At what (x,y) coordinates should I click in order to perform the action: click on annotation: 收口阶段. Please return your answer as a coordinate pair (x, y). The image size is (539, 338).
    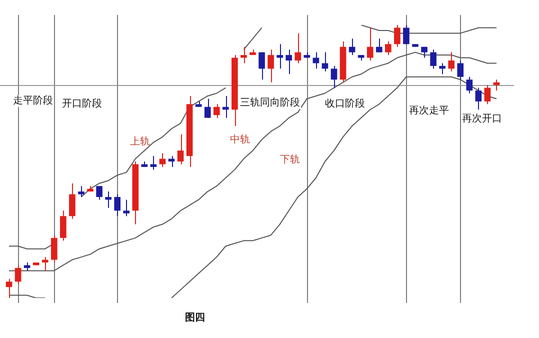
    Looking at the image, I should click on (345, 104).